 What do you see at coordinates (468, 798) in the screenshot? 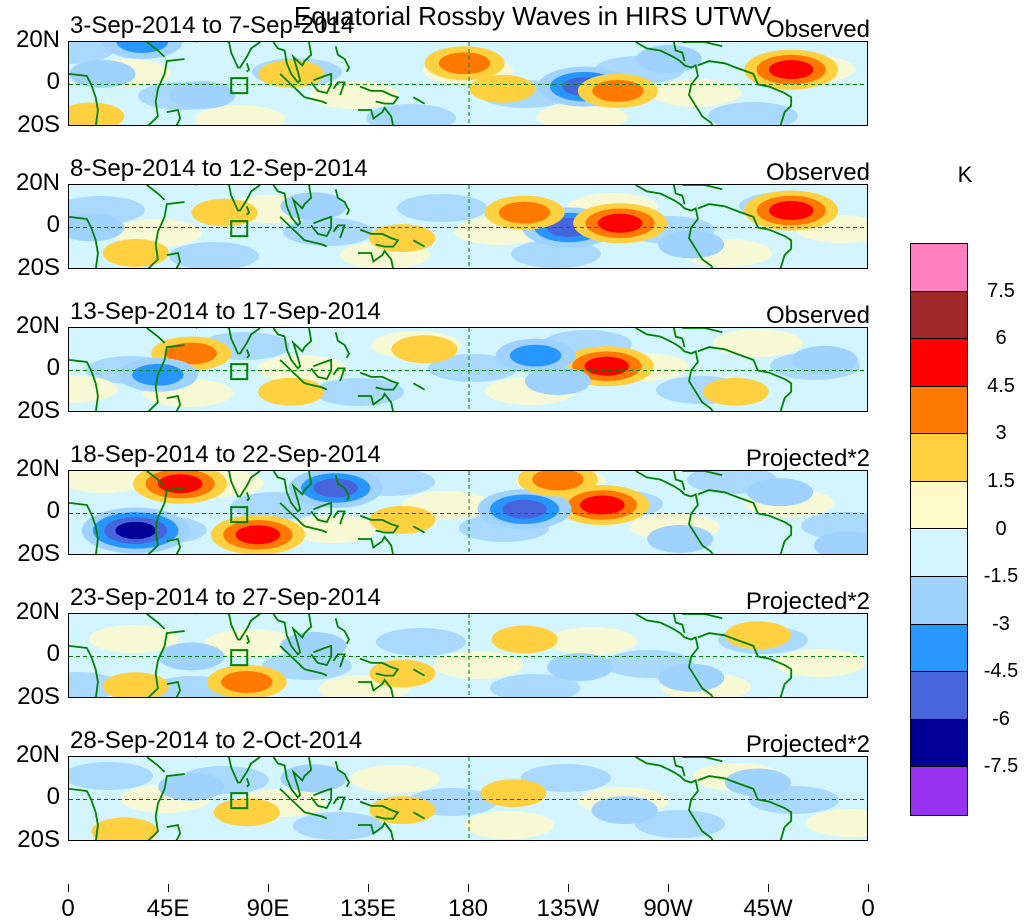
I see `anomaly-map` at bounding box center [468, 798].